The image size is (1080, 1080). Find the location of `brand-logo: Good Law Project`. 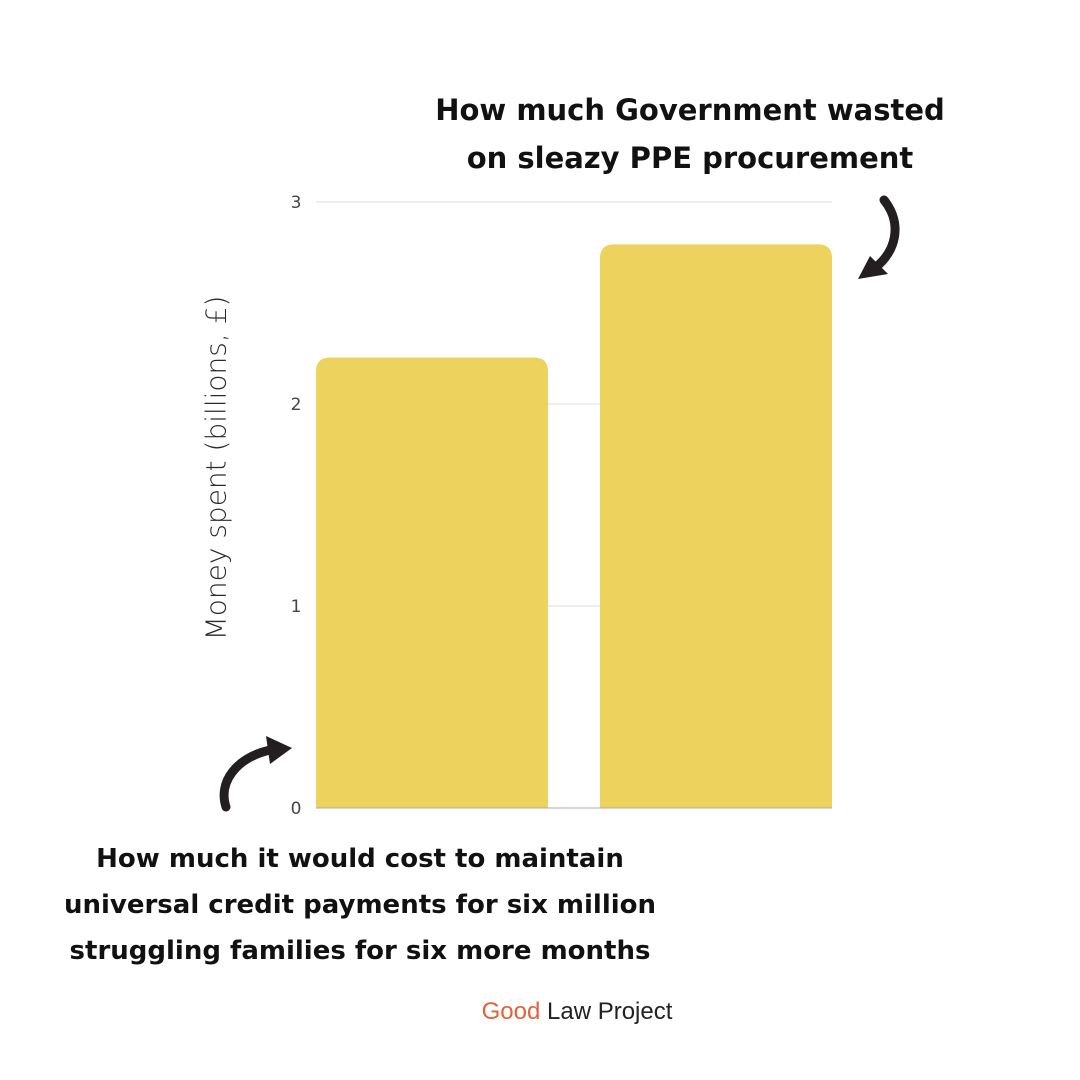

brand-logo: Good Law Project is located at coordinates (540, 1012).